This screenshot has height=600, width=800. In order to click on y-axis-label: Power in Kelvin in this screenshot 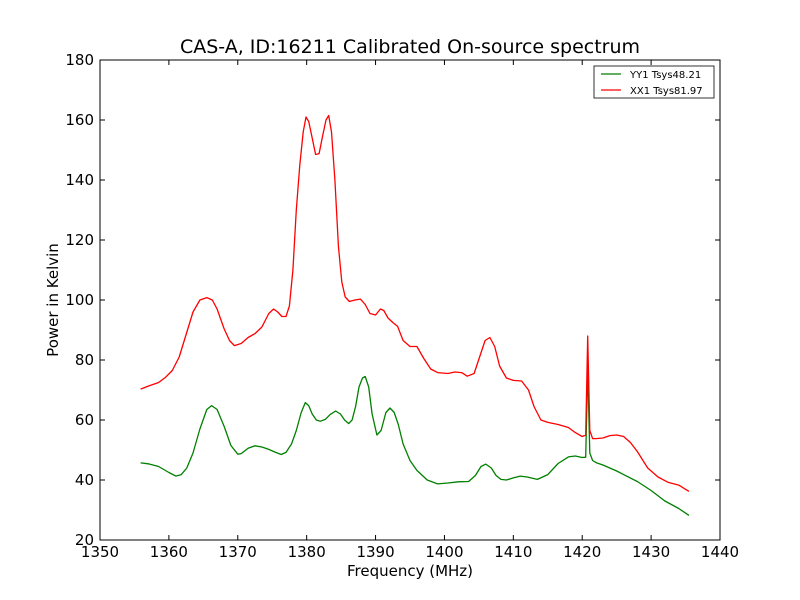, I will do `click(53, 300)`.